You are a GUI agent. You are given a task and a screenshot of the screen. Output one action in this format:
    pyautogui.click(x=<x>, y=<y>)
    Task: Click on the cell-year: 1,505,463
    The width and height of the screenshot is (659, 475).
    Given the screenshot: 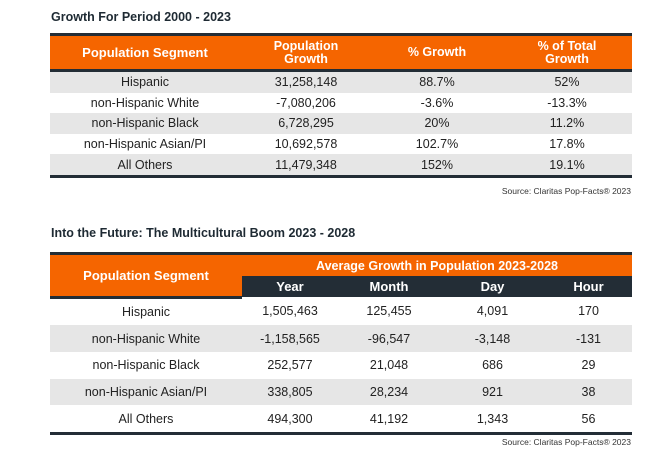 What is the action you would take?
    pyautogui.click(x=290, y=311)
    